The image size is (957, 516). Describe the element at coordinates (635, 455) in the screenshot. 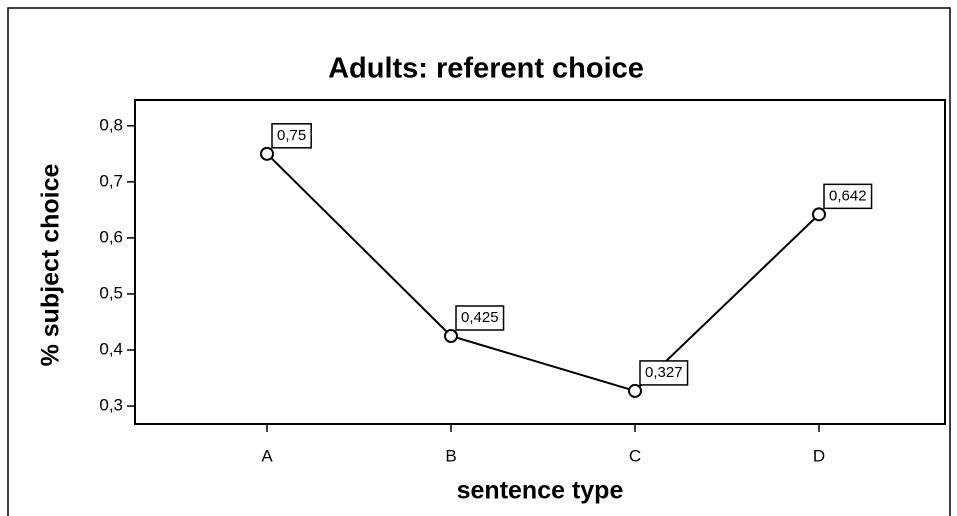

I see `x-tick-label: C` at that location.